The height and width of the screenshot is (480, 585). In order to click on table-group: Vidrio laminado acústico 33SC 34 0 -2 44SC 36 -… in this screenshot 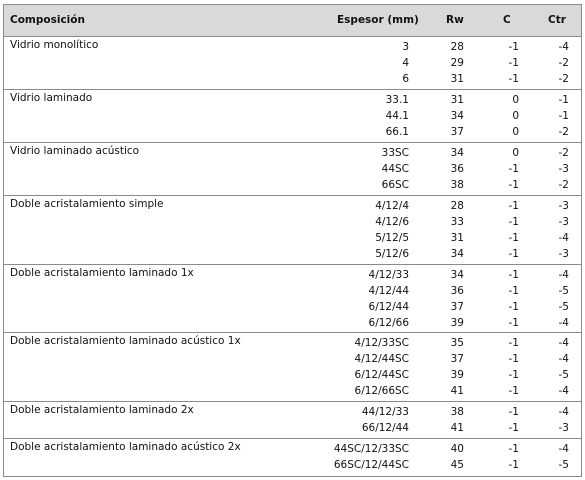, I will do `click(292, 169)`.